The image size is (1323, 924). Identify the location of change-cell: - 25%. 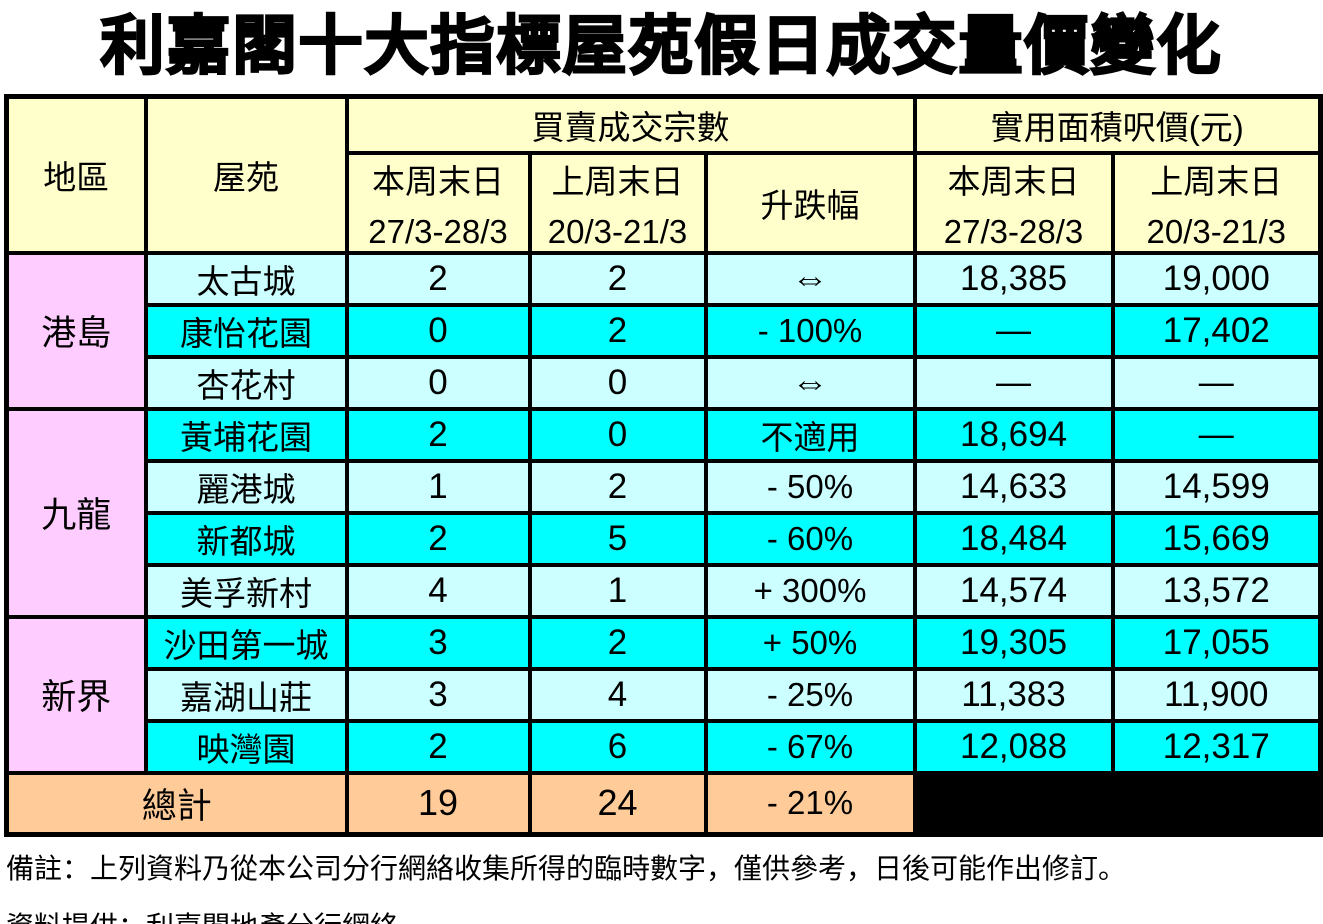
(810, 694).